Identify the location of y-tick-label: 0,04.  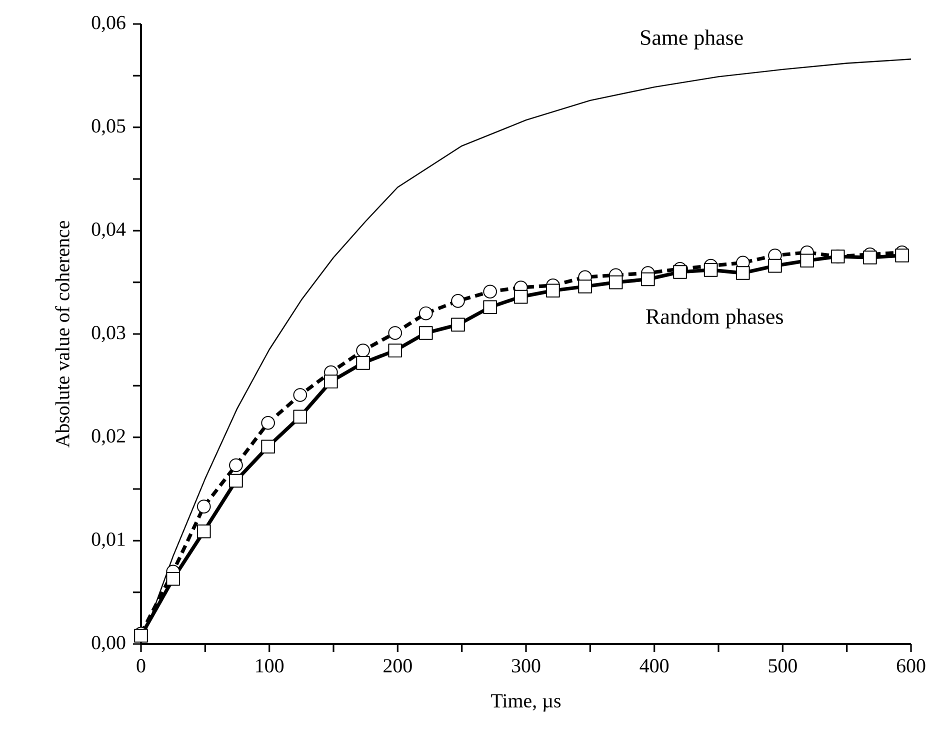
(109, 230).